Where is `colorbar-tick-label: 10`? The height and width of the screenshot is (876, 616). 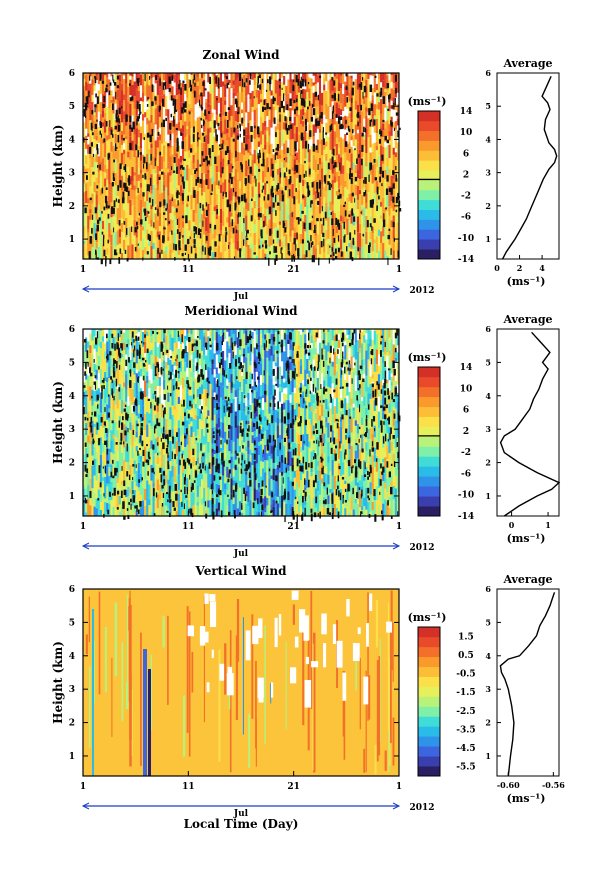 colorbar-tick-label: 10 is located at coordinates (466, 133).